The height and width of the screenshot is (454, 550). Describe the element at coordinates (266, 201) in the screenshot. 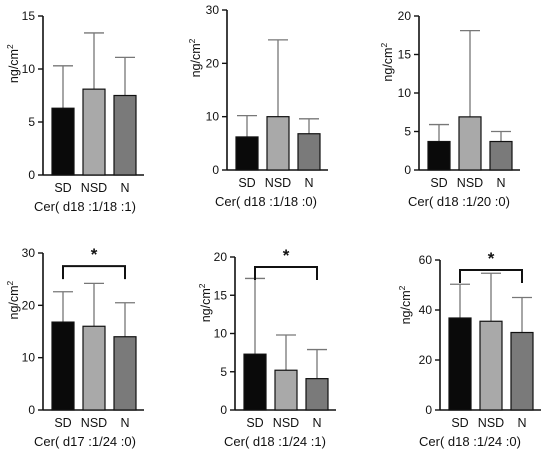

I see `x-axis-label: Cer( d18 :1/18 :0)` at that location.